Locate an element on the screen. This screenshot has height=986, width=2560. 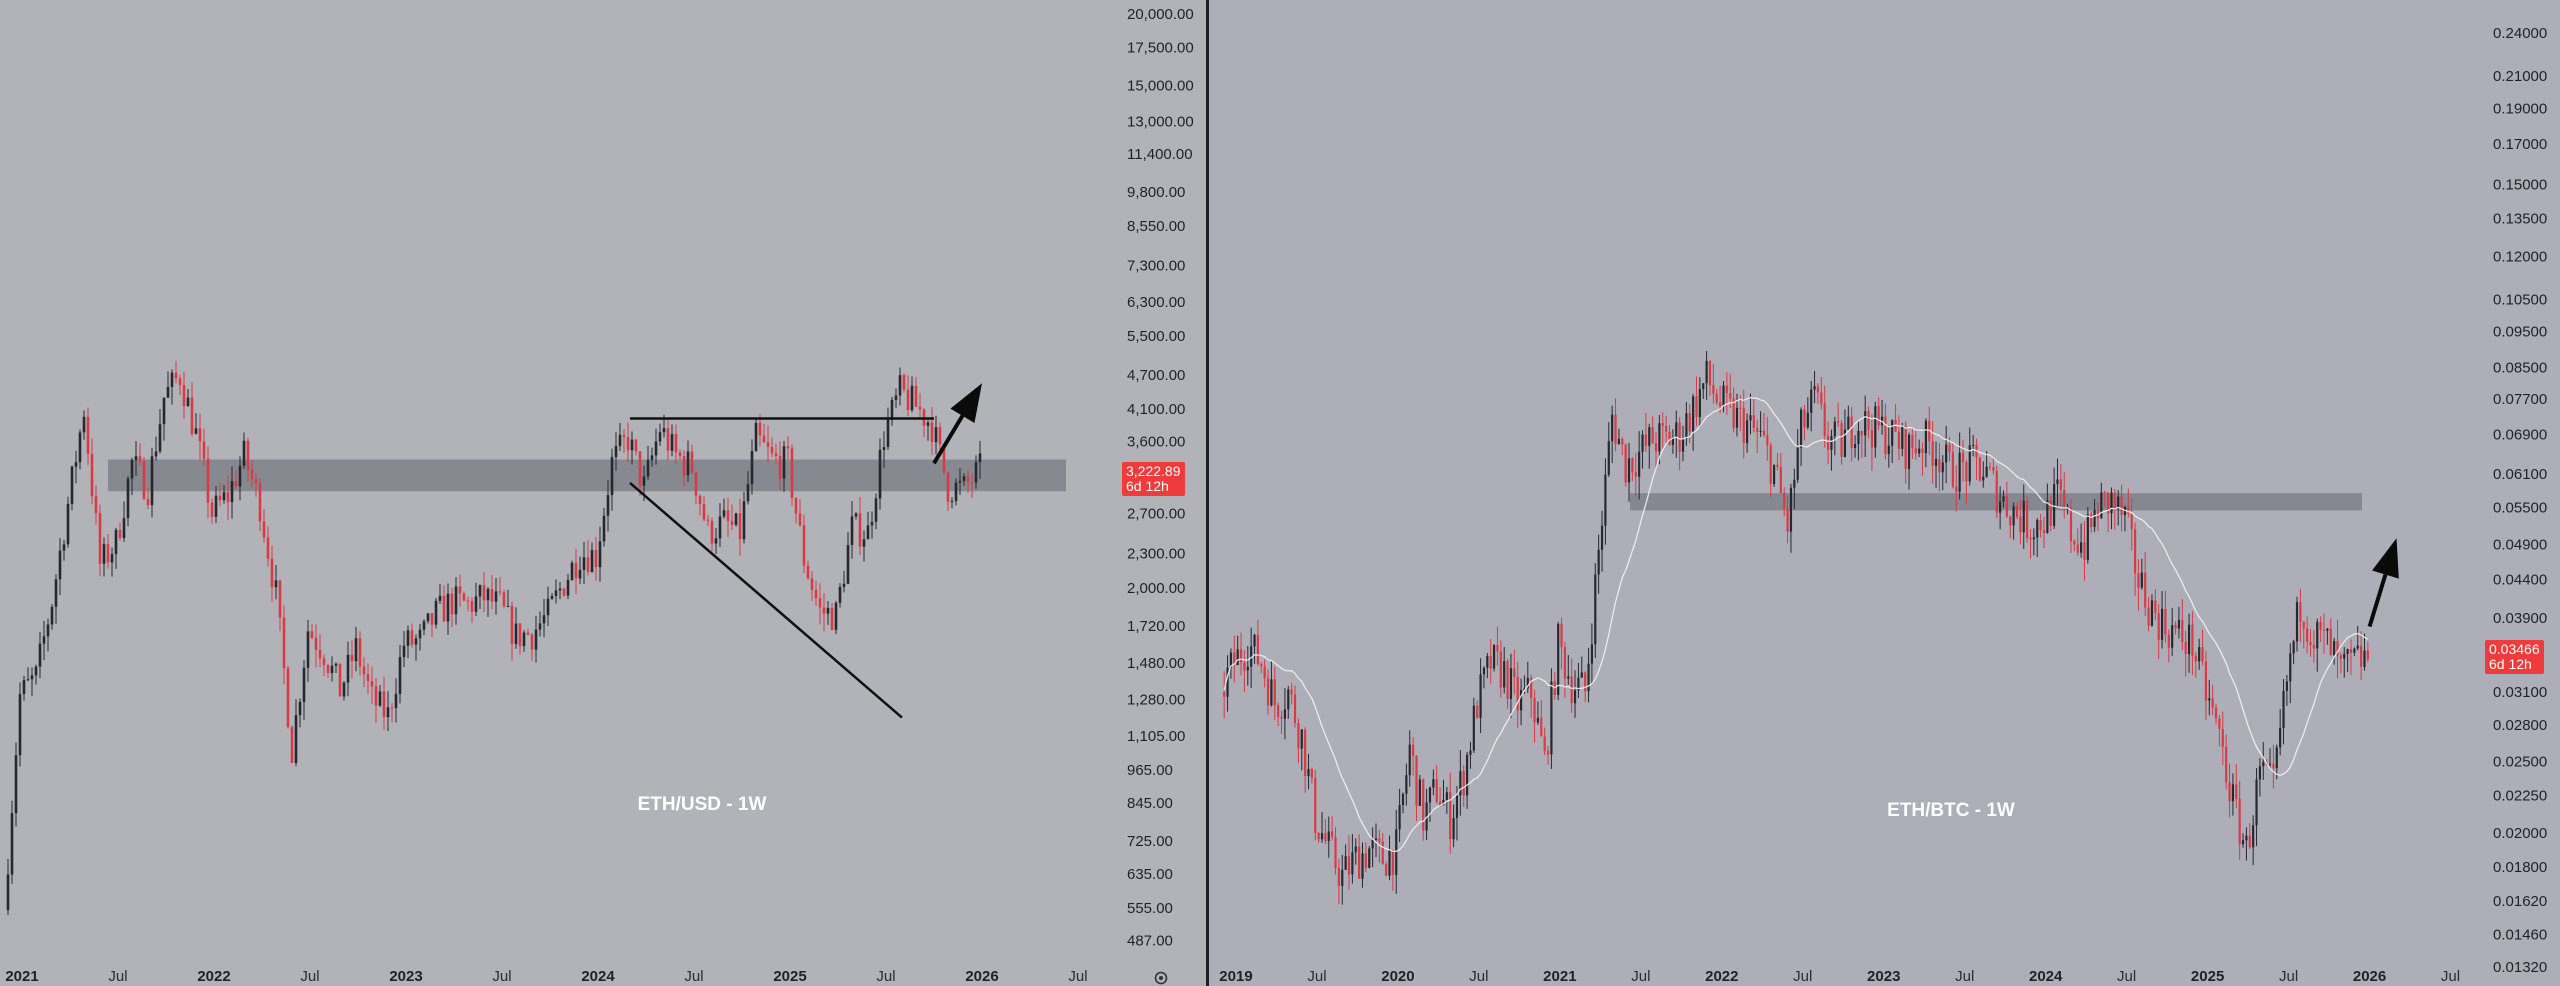
eth-usd-y-tick: 17,500.00 is located at coordinates (1160, 47).